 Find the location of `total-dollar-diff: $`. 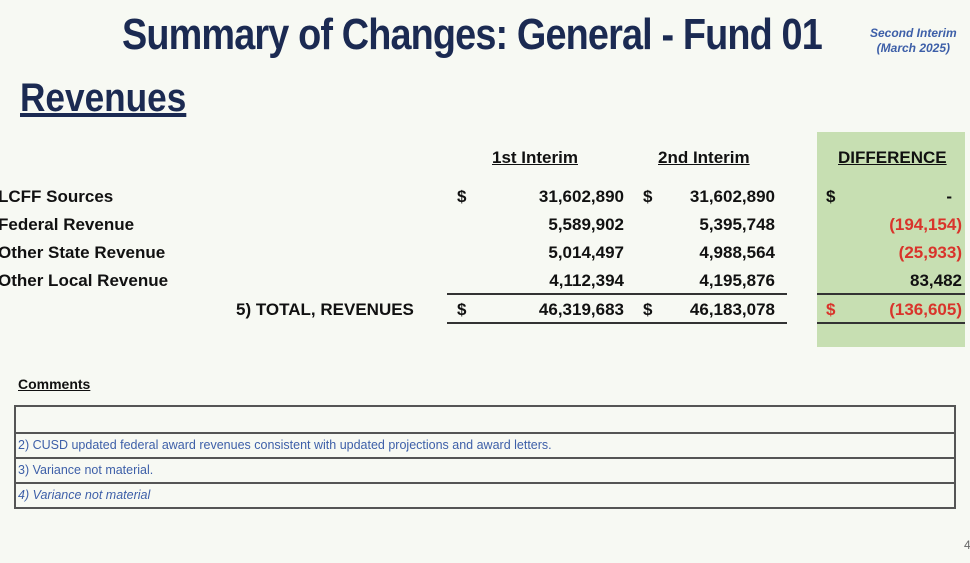

total-dollar-diff: $ is located at coordinates (831, 309).